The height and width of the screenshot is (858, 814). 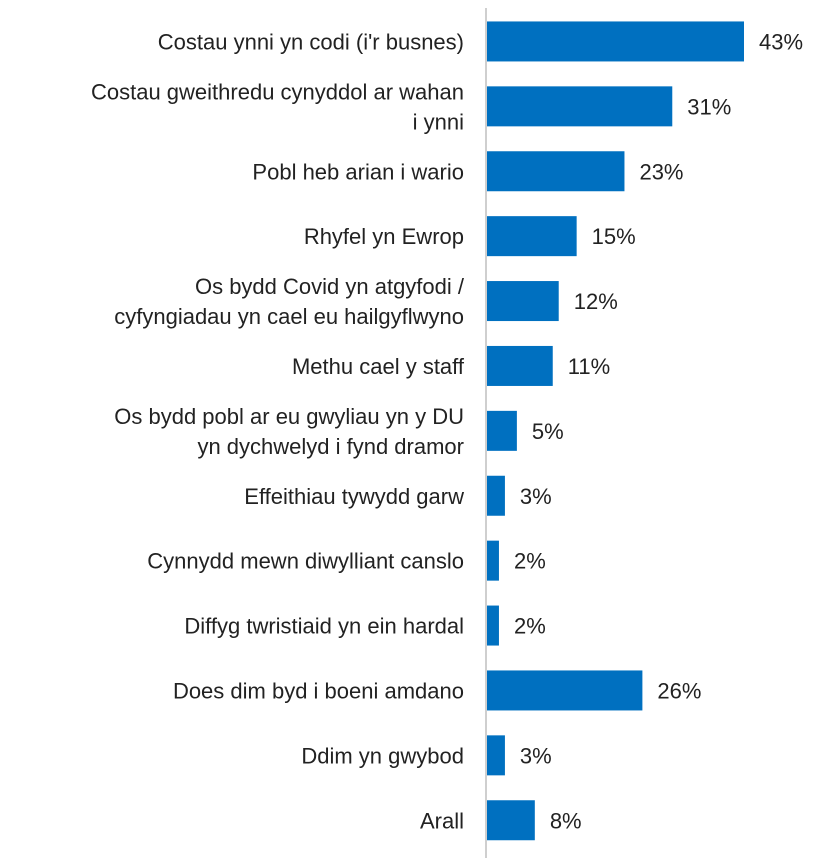 I want to click on category-label-line: Methu cael y staff, so click(x=378, y=366).